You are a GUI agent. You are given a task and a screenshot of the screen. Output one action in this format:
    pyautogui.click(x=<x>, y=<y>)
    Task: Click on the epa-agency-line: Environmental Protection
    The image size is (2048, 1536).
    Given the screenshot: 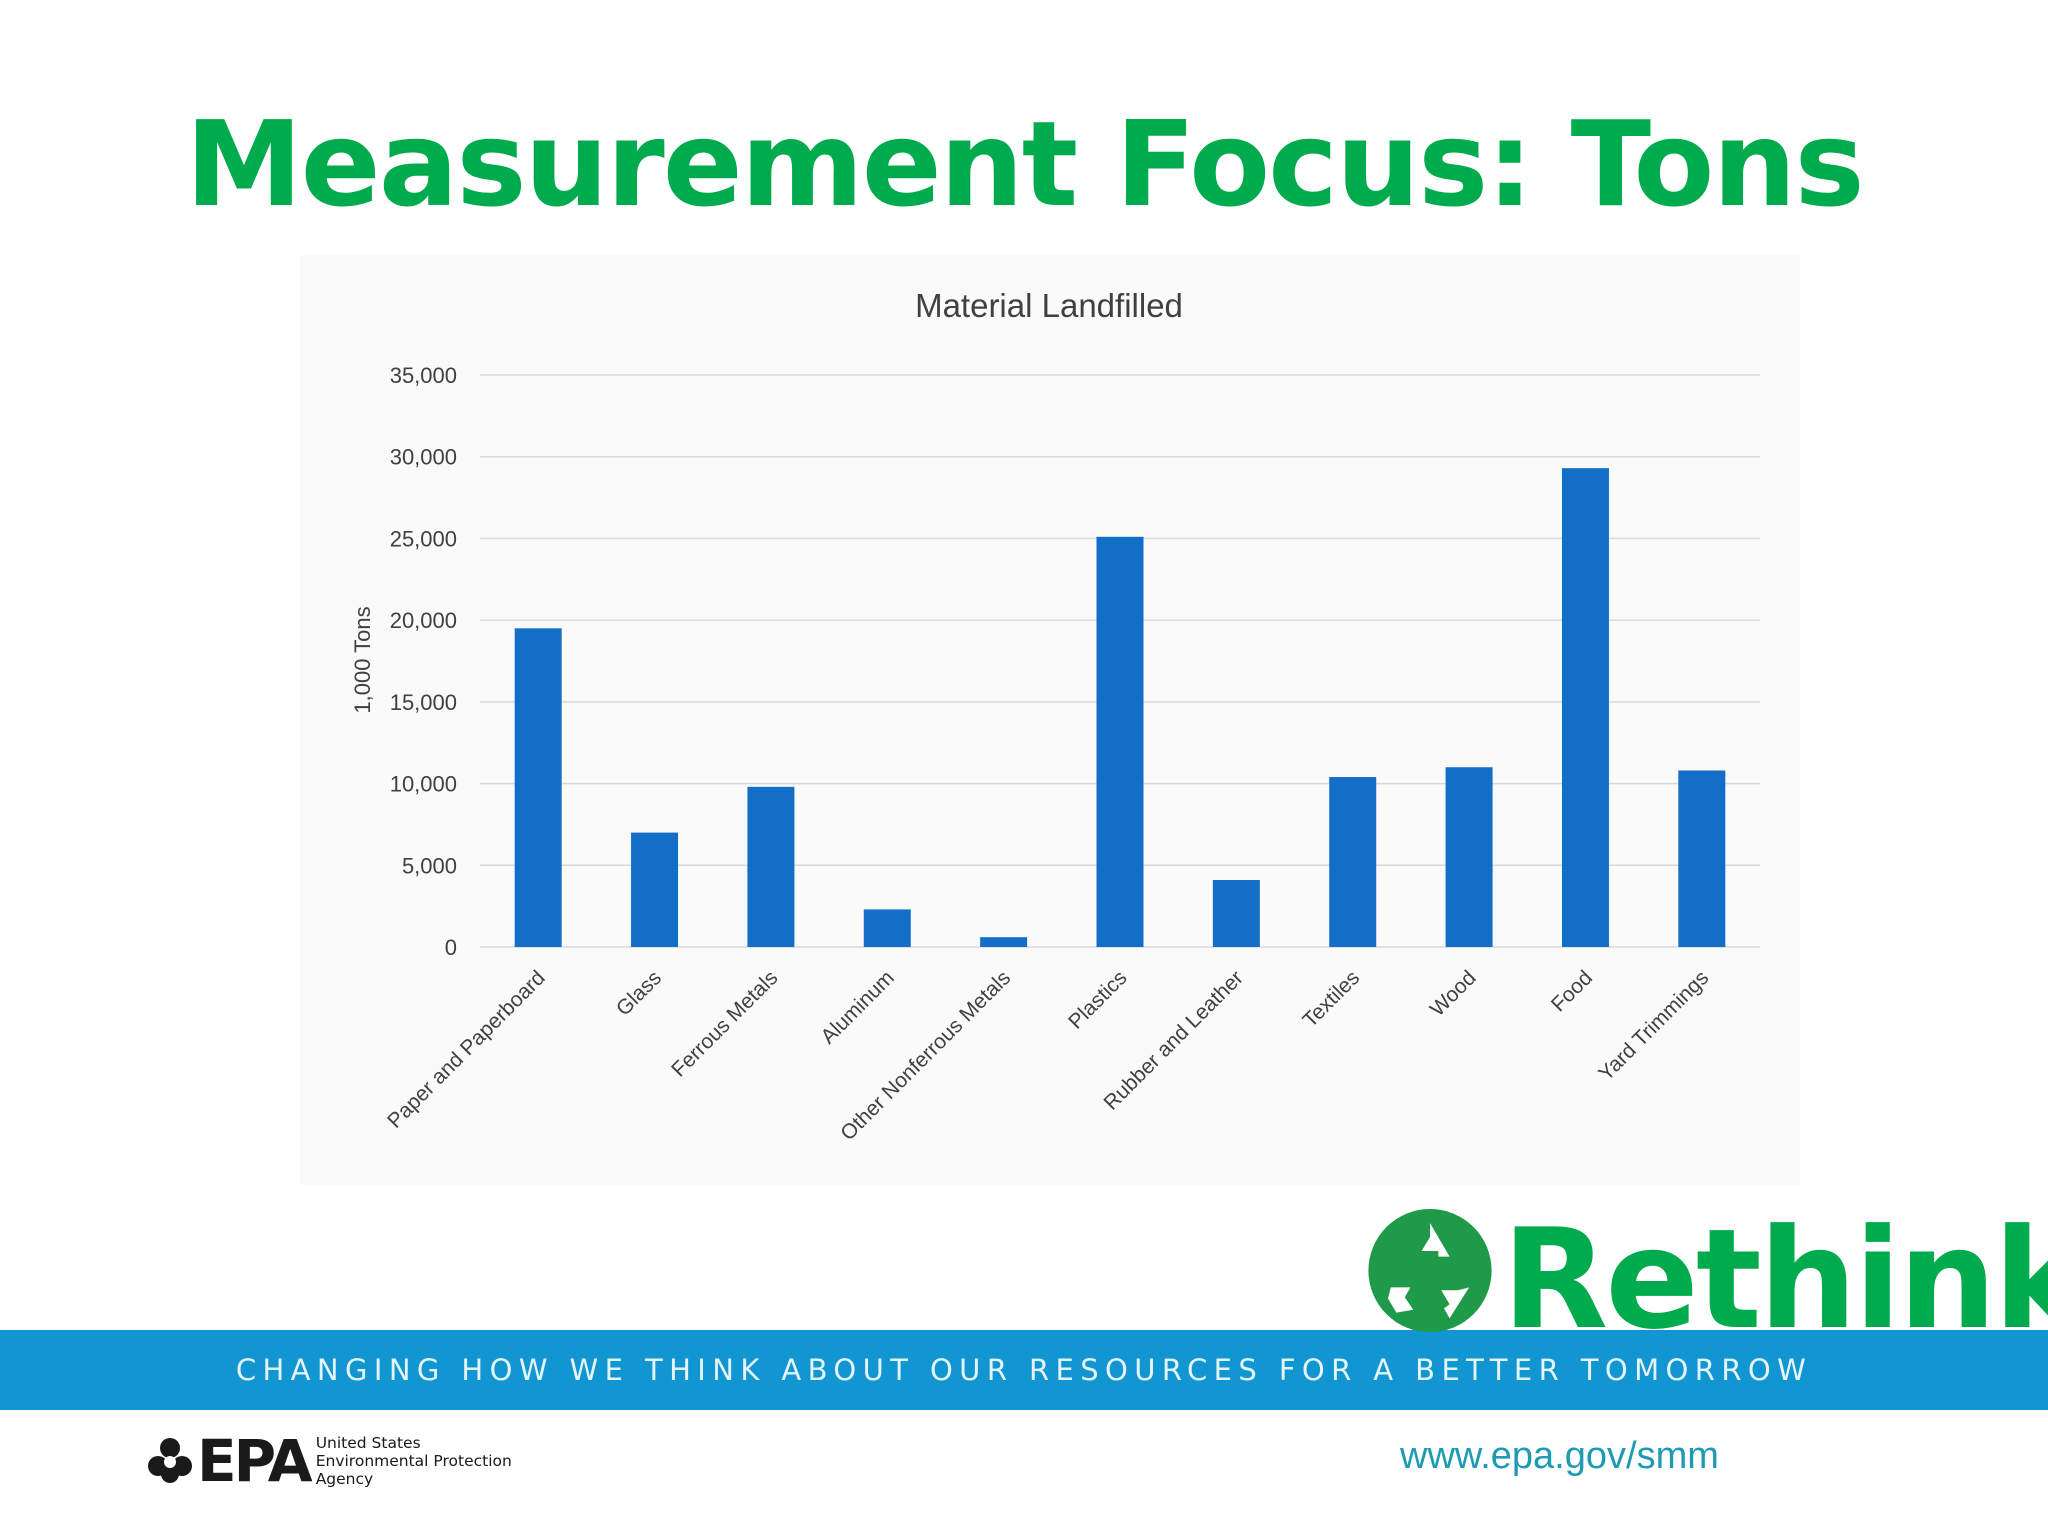 What is the action you would take?
    pyautogui.click(x=413, y=1461)
    